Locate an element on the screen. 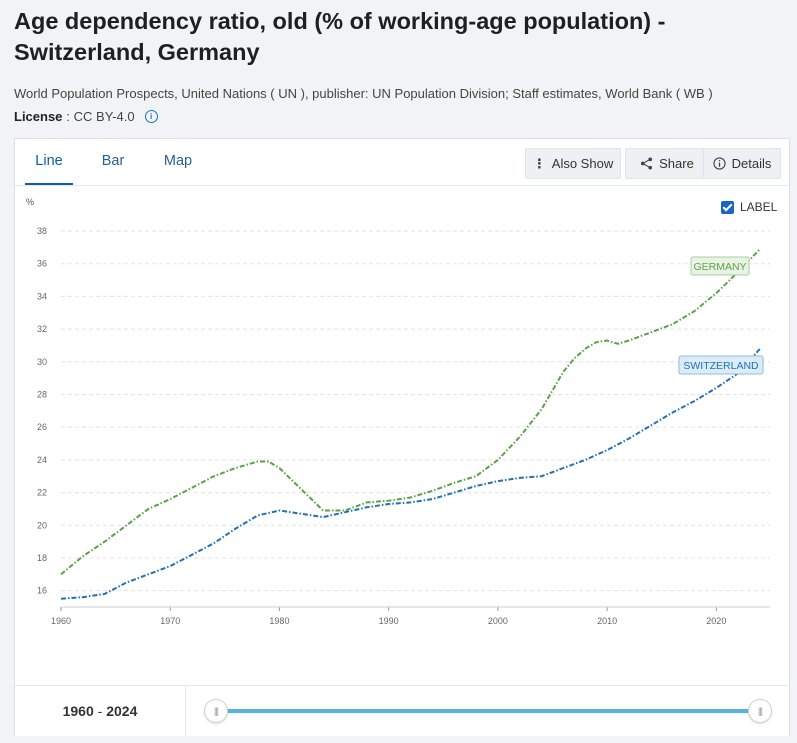  range-slider-track is located at coordinates (487, 711).